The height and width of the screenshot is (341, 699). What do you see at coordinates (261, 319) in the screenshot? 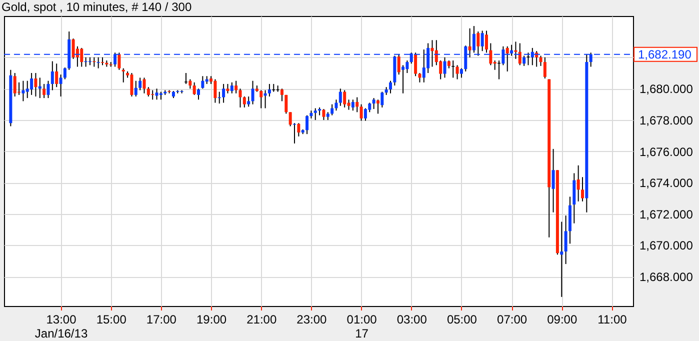
I see `x-tick-label: 21:00` at bounding box center [261, 319].